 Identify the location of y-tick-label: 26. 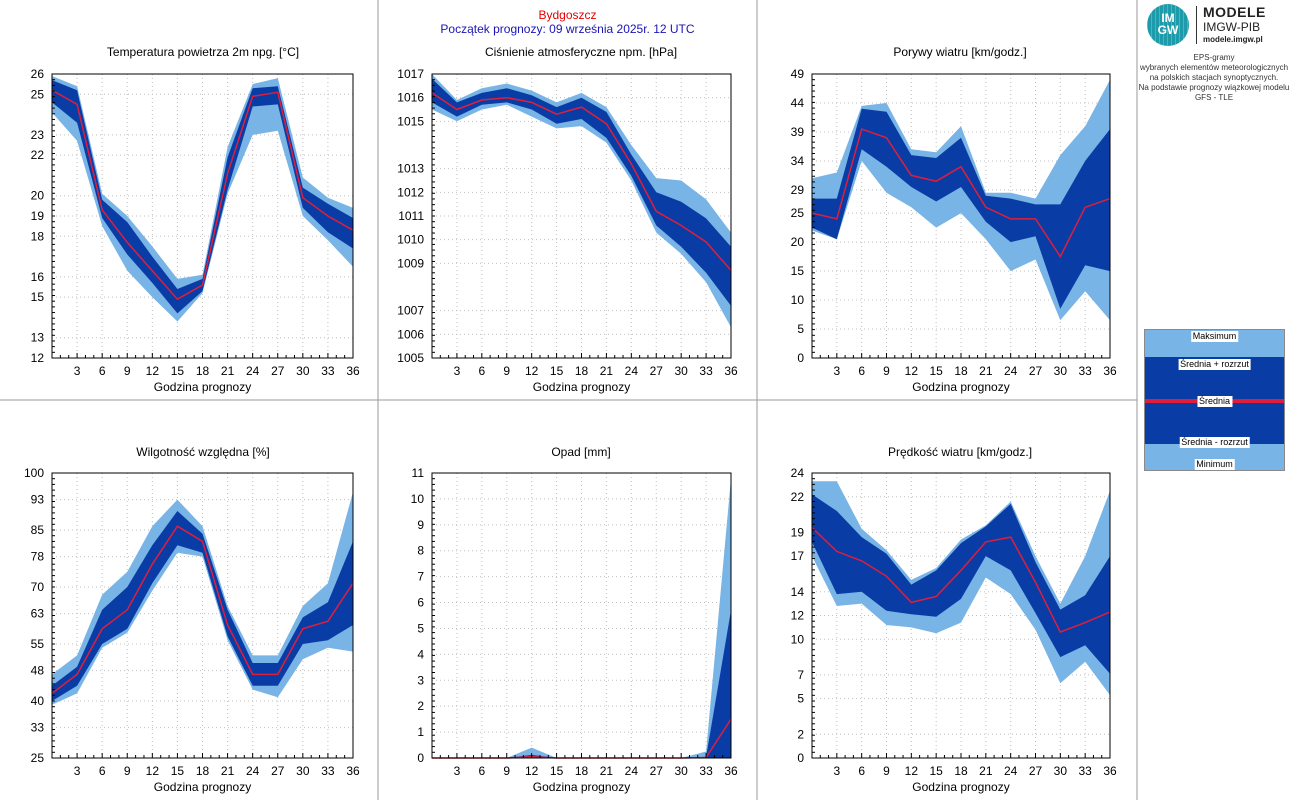
(38, 74).